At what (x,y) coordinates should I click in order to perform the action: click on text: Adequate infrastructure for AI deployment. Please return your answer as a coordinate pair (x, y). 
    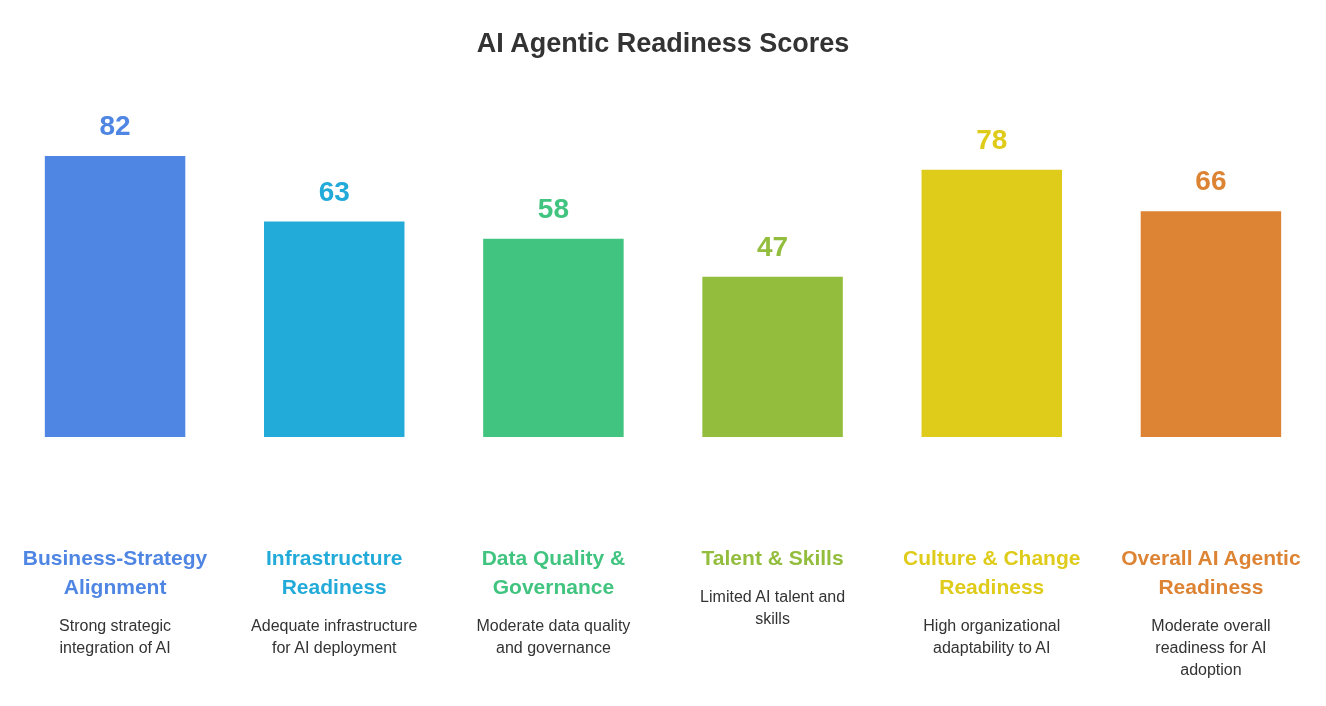
    Looking at the image, I should click on (334, 636).